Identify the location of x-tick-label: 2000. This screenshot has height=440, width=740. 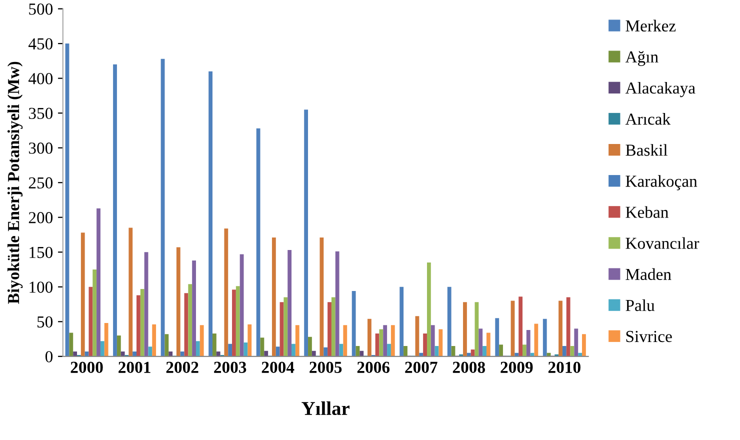
(86, 367).